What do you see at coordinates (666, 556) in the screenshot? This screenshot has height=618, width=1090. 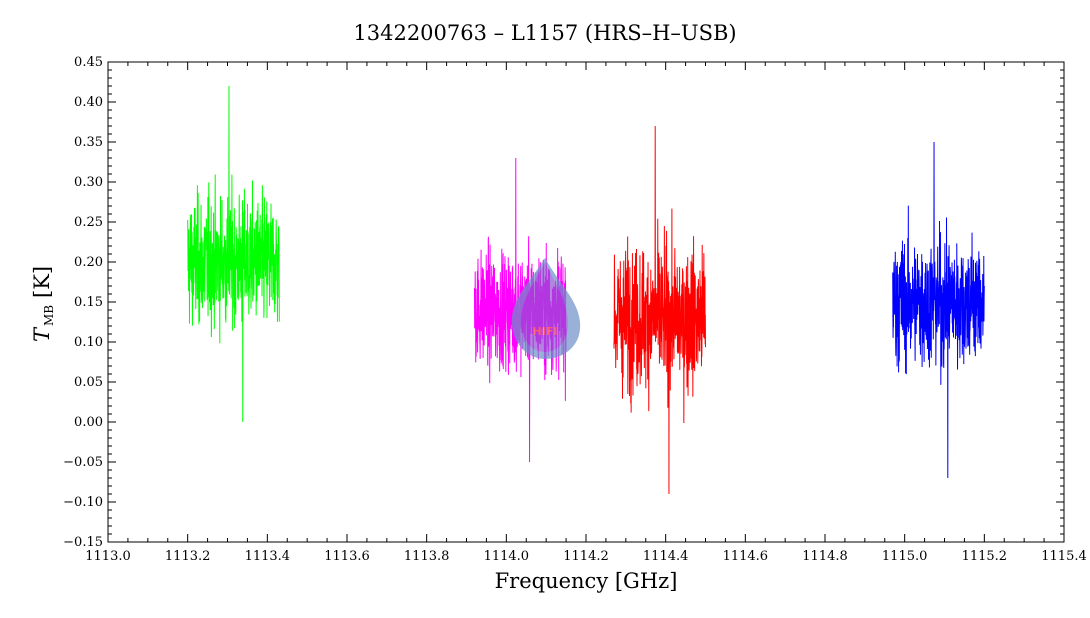 I see `x-tick-label: 1114.4` at bounding box center [666, 556].